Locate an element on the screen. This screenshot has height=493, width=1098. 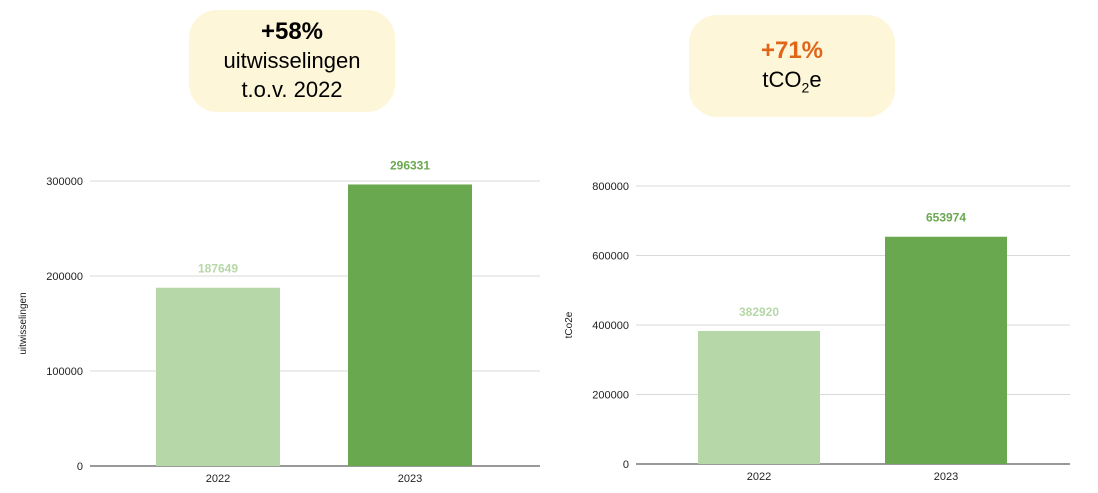
callout-unit-post: e is located at coordinates (815, 79).